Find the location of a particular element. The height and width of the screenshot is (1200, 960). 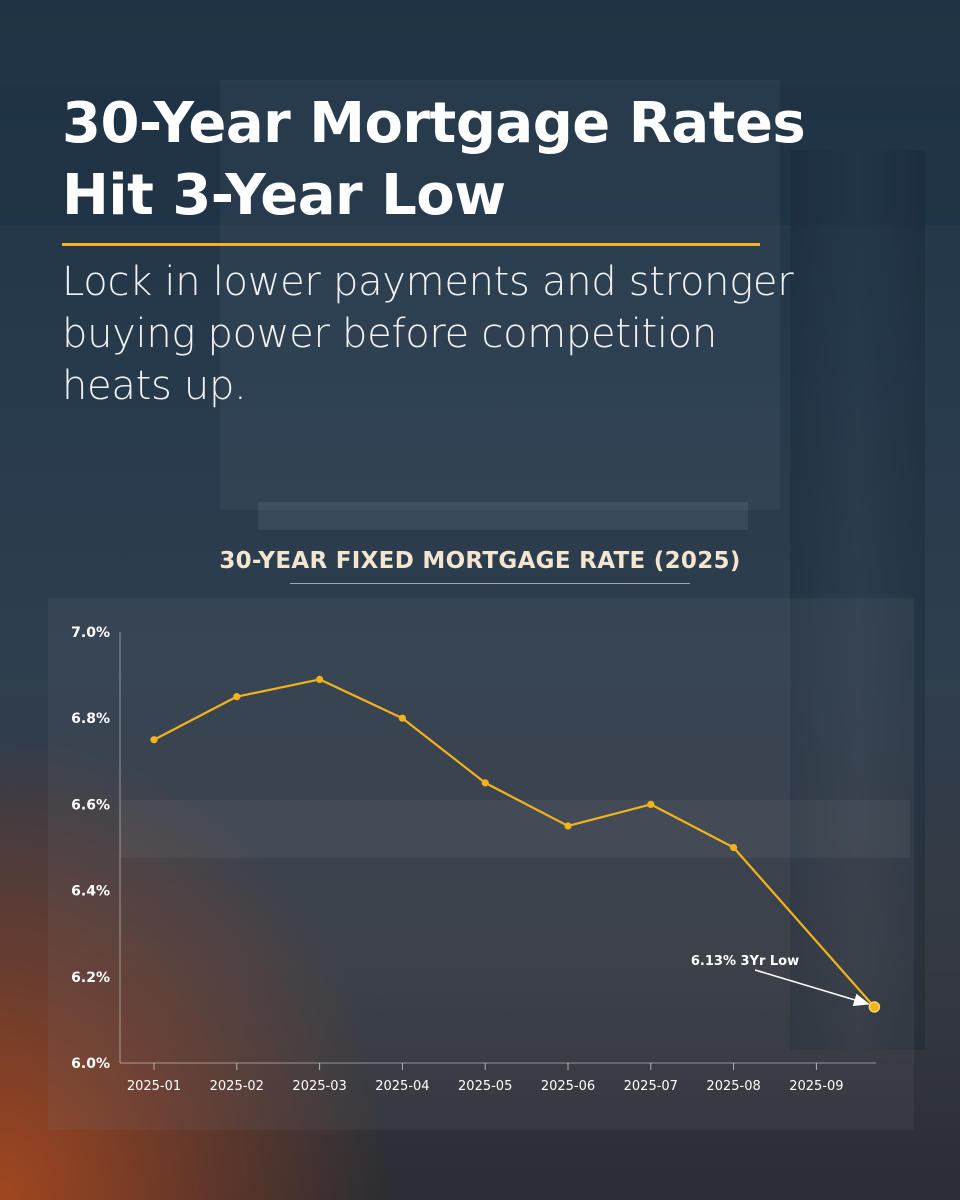

y-axis: 6.0% 6.2% 6.4% 6.6% 6.8% 7.0% is located at coordinates (96, 848).